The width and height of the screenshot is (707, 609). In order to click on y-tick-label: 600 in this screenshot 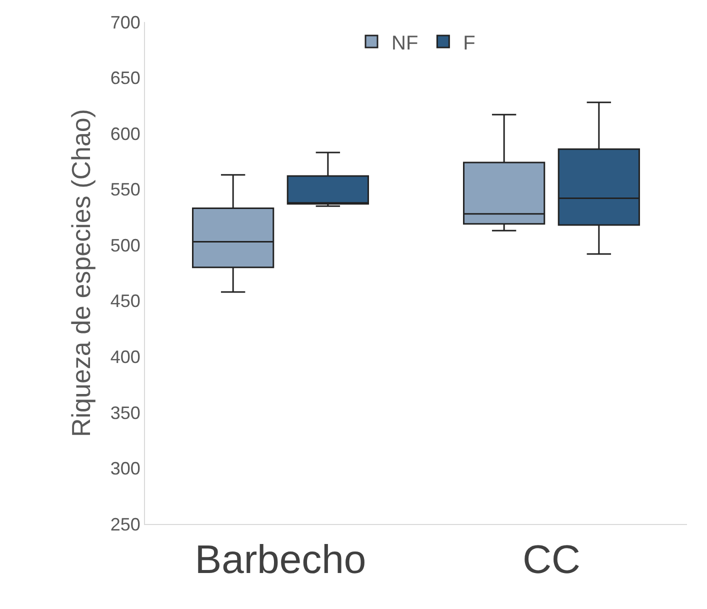, I will do `click(125, 134)`.